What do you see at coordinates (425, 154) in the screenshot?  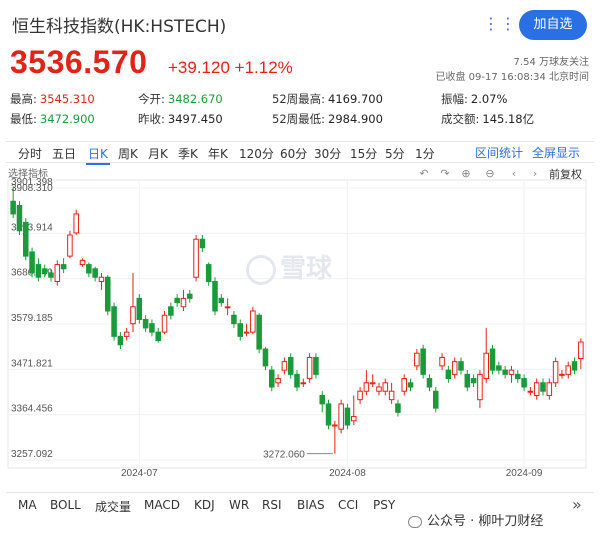 I see `tab-1min: 1分` at bounding box center [425, 154].